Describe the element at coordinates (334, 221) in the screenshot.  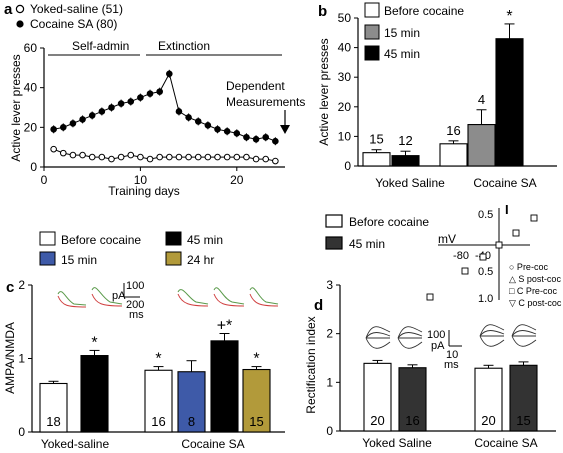
I see `legend-swatch-d-before` at that location.